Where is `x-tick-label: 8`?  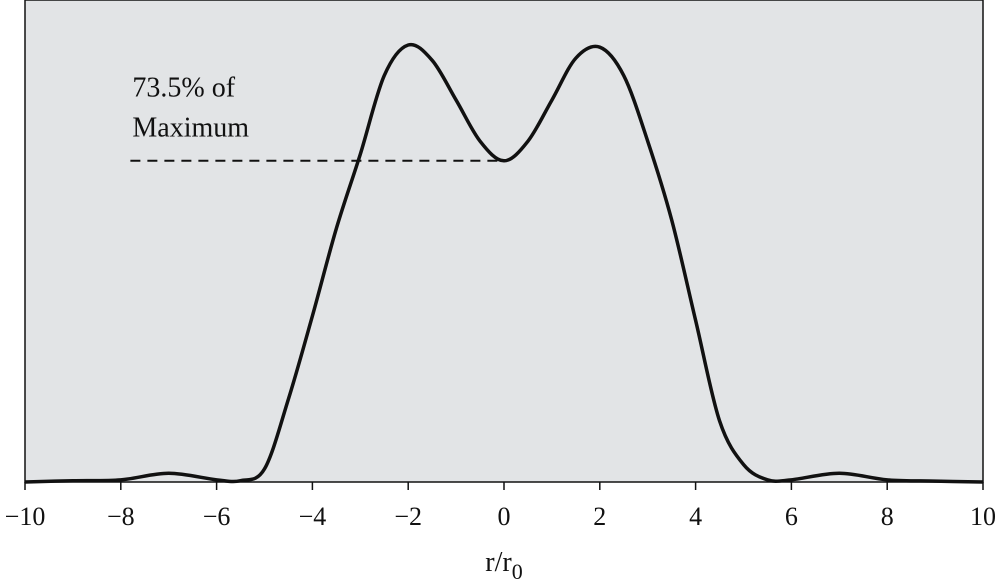 x-tick-label: 8 is located at coordinates (887, 516).